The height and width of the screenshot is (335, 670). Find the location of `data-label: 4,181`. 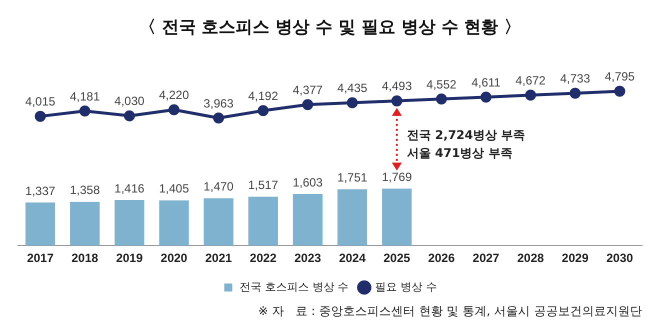

data-label: 4,181 is located at coordinates (85, 96).